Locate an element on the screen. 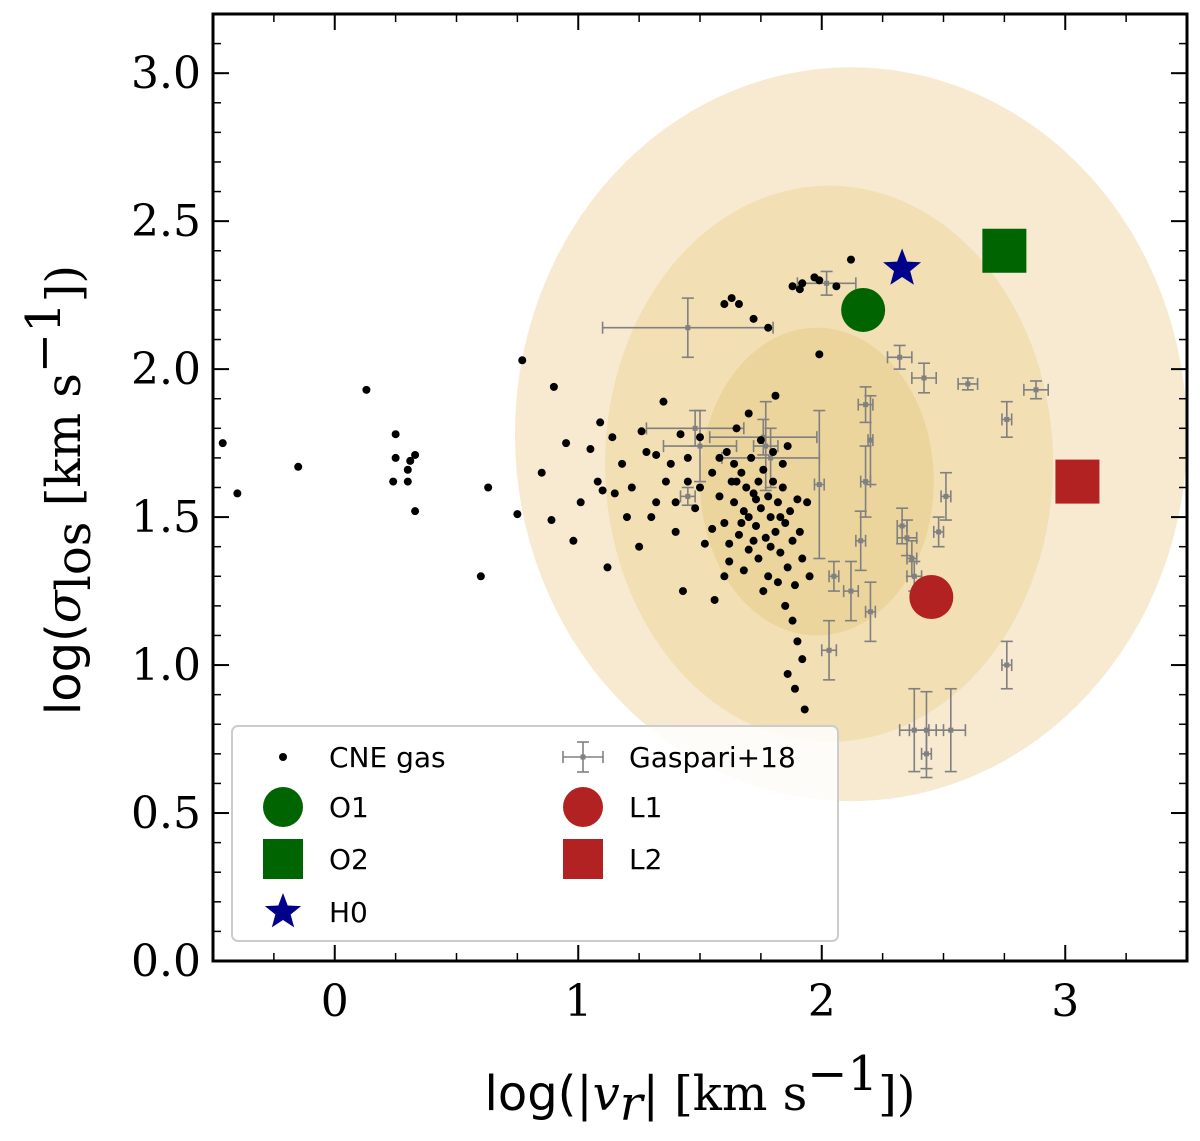 The image size is (1200, 1141). legend: CNE gas Gaspari+18 O1 L1 O2 L2 H0 is located at coordinates (535, 833).